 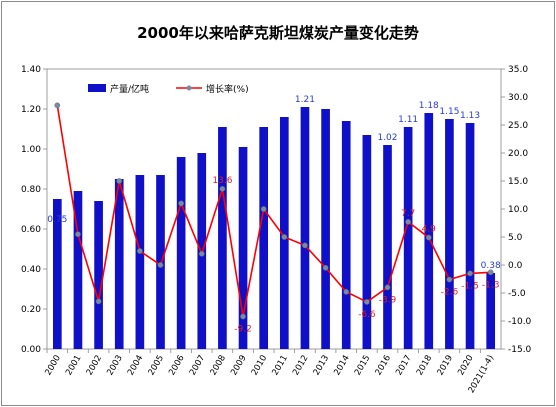 I want to click on growth-value-label: 4.9, so click(x=429, y=230).